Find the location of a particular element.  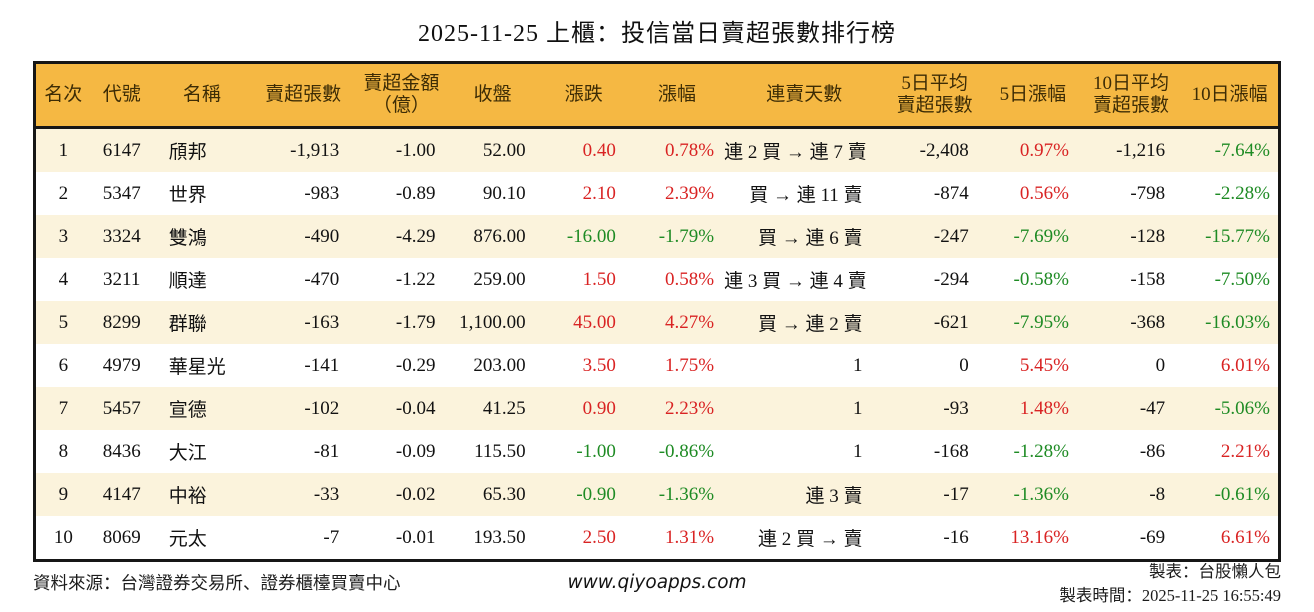

cell: -81 is located at coordinates (326, 451).